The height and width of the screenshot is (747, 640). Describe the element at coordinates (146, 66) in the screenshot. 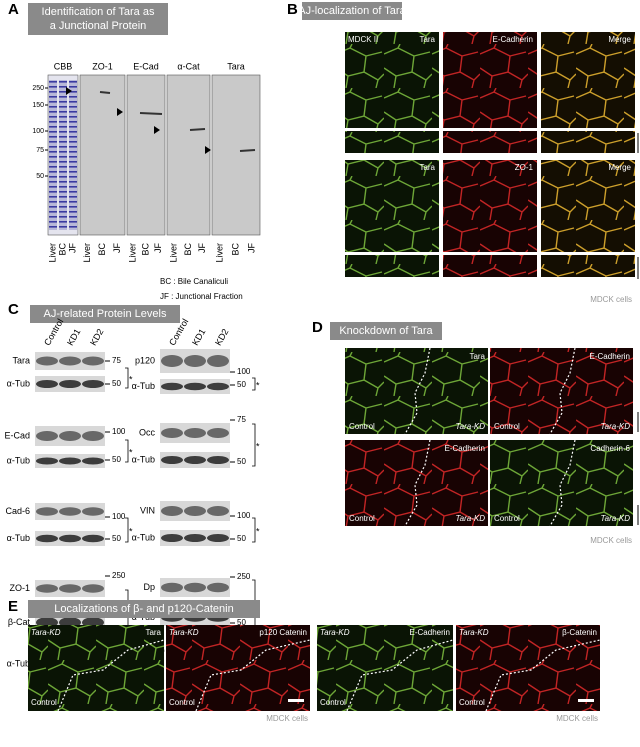

I see `blot-label: E-Cad` at that location.